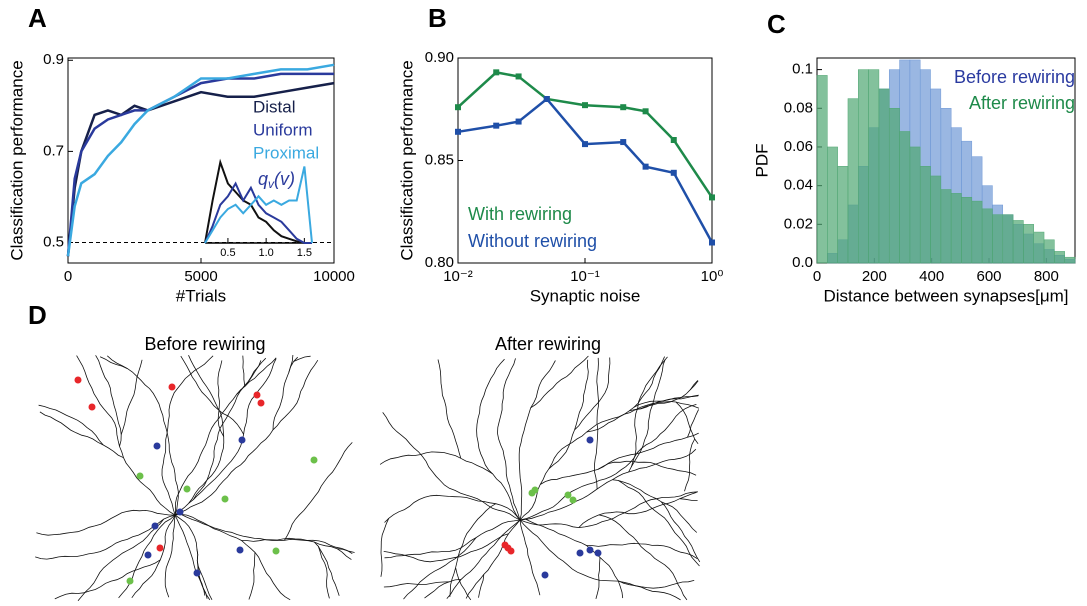 This screenshot has height=606, width=1087. Describe the element at coordinates (776, 24) in the screenshot. I see `panel-label: C` at that location.